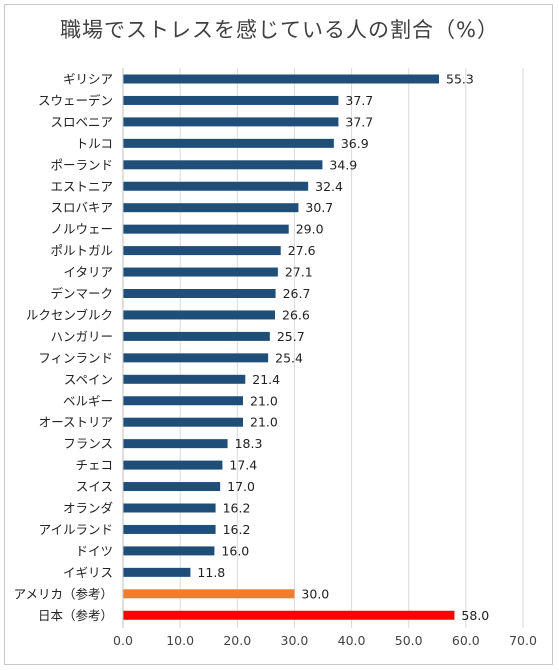 The image size is (559, 670). What do you see at coordinates (319, 207) in the screenshot?
I see `data-label: 30.7` at bounding box center [319, 207].